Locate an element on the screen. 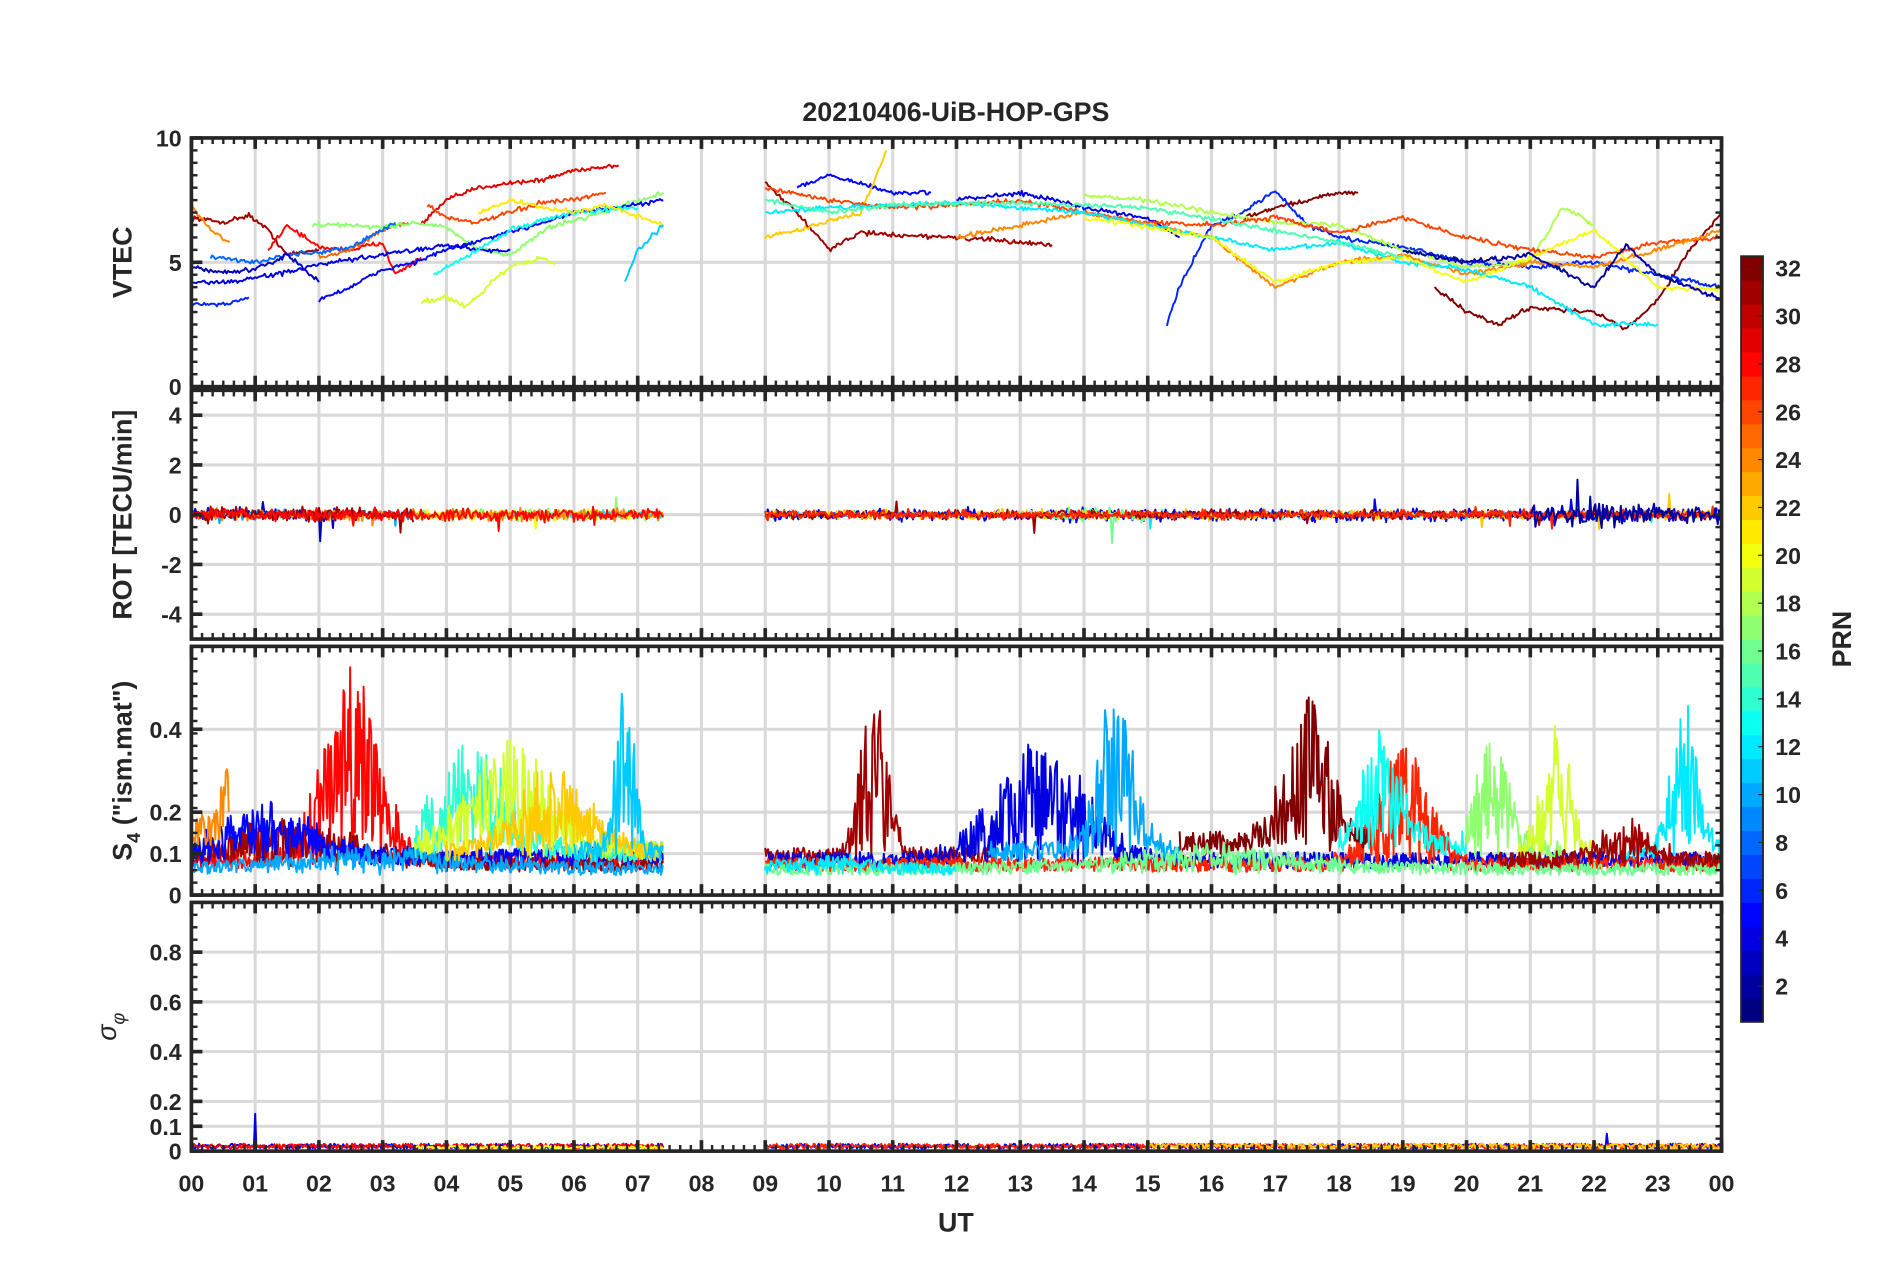  x-tick-label: 15 is located at coordinates (1148, 1183).